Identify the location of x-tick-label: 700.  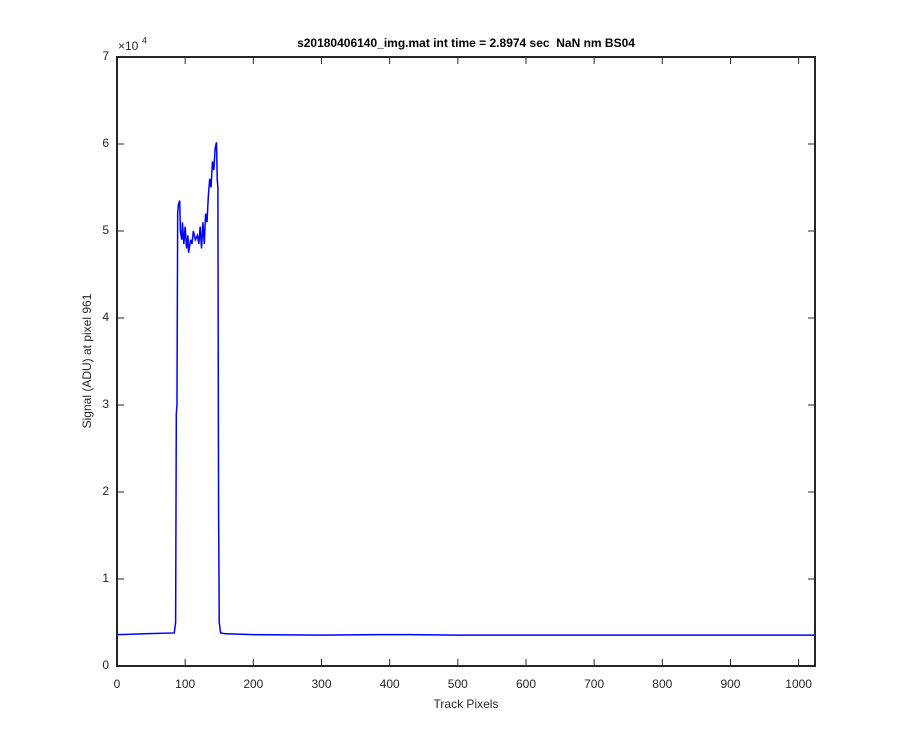
(594, 684).